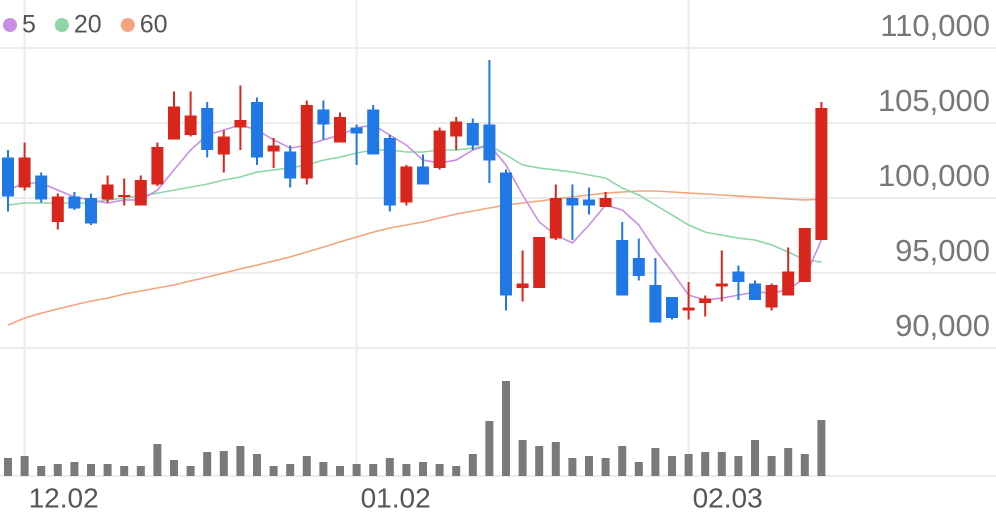 Image resolution: width=996 pixels, height=519 pixels. What do you see at coordinates (88, 25) in the screenshot?
I see `legend-label: 20` at bounding box center [88, 25].